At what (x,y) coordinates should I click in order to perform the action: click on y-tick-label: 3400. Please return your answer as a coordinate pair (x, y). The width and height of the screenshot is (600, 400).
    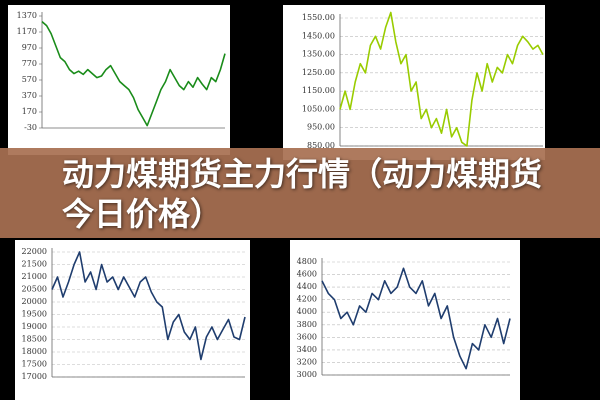
    Looking at the image, I should click on (307, 349).